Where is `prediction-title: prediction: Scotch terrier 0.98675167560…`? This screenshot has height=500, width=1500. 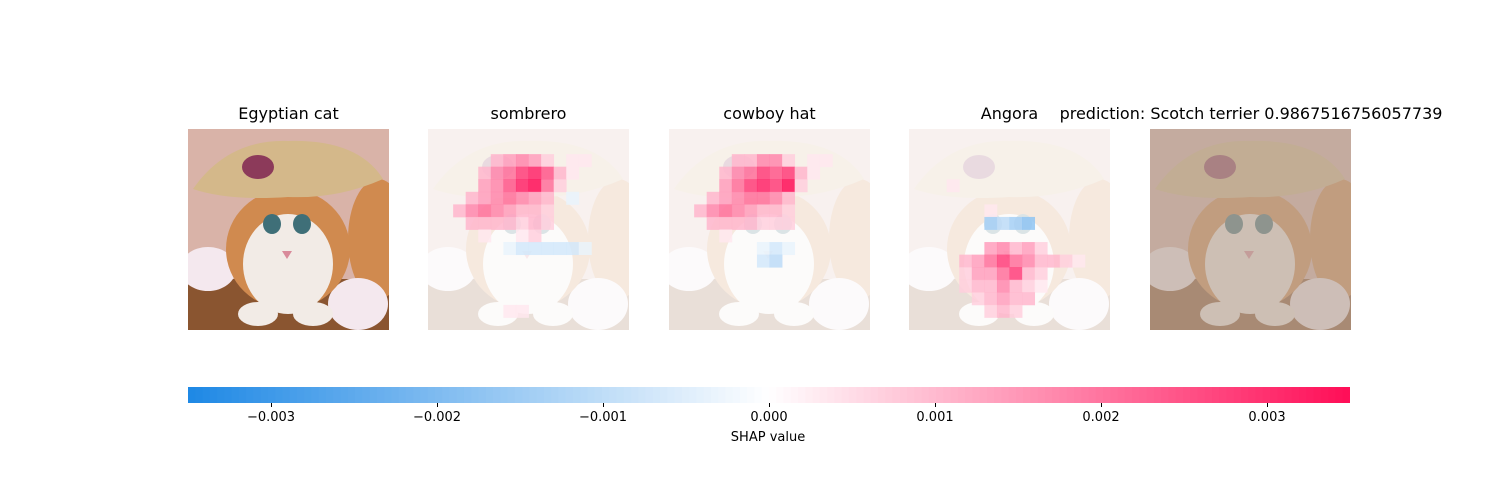
prediction-title: prediction: Scotch terrier 0.98675167560… is located at coordinates (1251, 113).